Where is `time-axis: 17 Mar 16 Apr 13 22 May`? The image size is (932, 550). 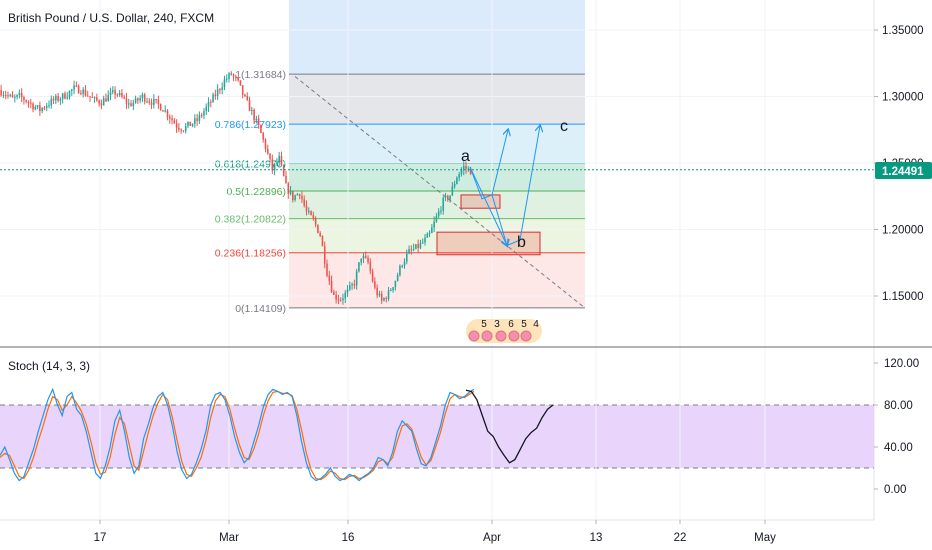 time-axis: 17 Mar 16 Apr 13 22 May is located at coordinates (435, 532).